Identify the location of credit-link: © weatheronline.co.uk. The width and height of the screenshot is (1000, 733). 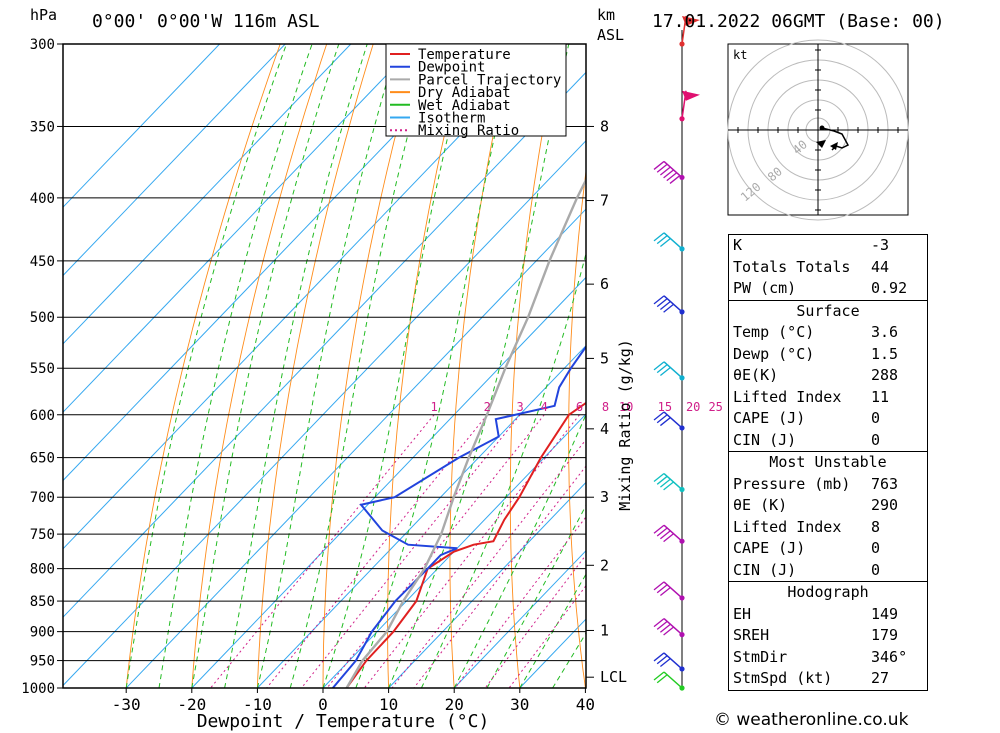
(811, 720).